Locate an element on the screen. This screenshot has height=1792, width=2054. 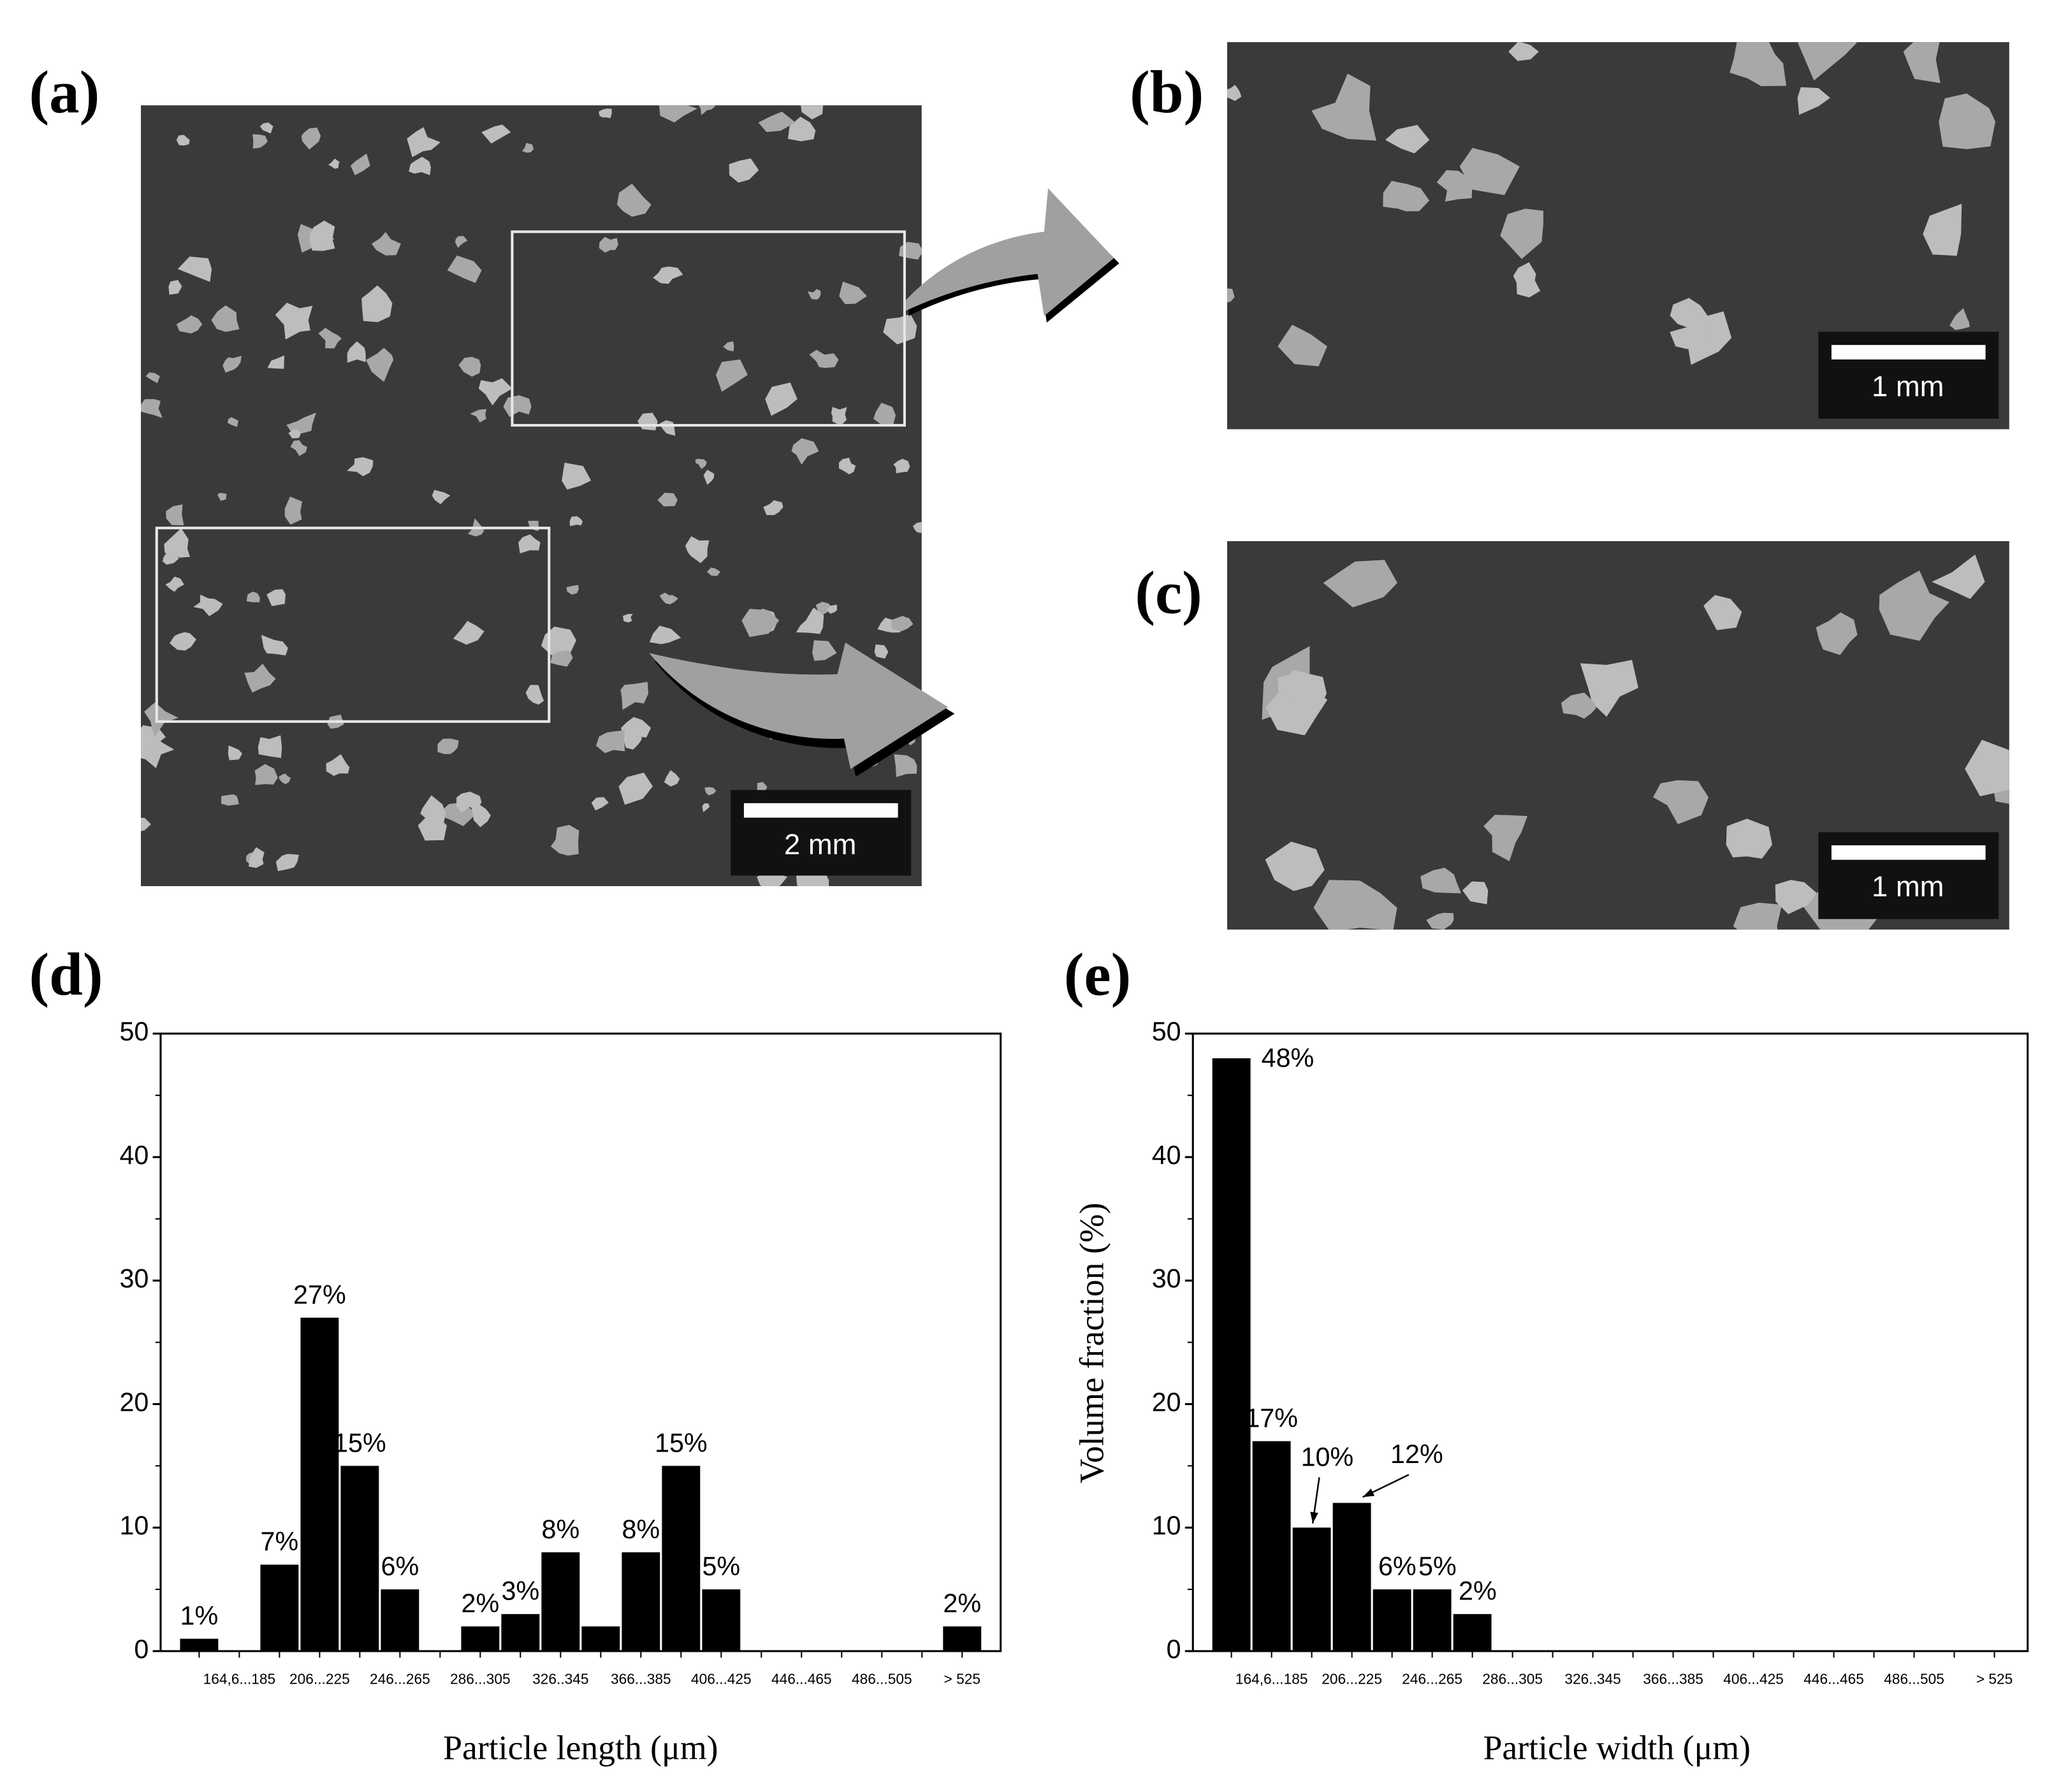
arrow is located at coordinates (799, 705).